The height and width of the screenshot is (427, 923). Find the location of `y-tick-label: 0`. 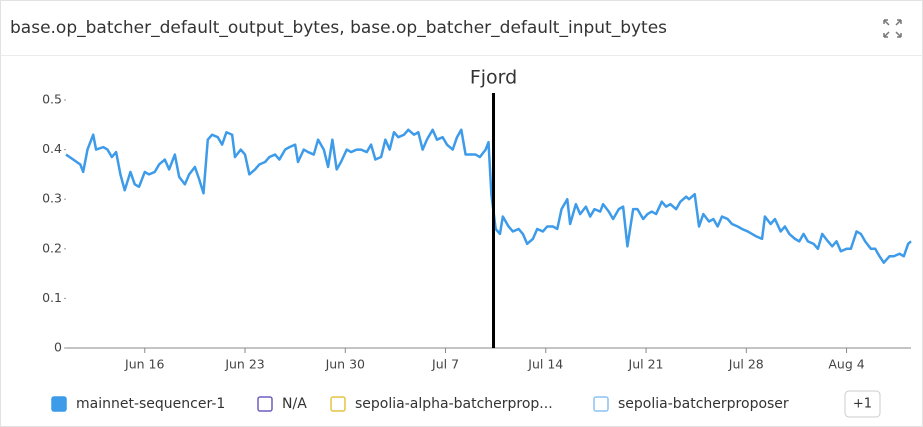

y-tick-label: 0 is located at coordinates (58, 347).